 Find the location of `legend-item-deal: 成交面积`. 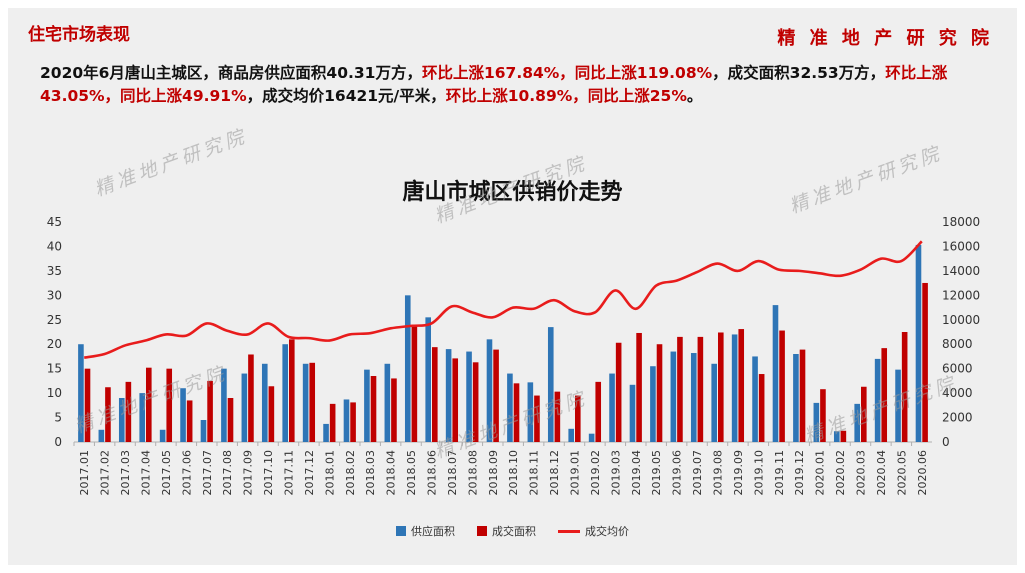

legend-item-deal: 成交面积 is located at coordinates (506, 531).